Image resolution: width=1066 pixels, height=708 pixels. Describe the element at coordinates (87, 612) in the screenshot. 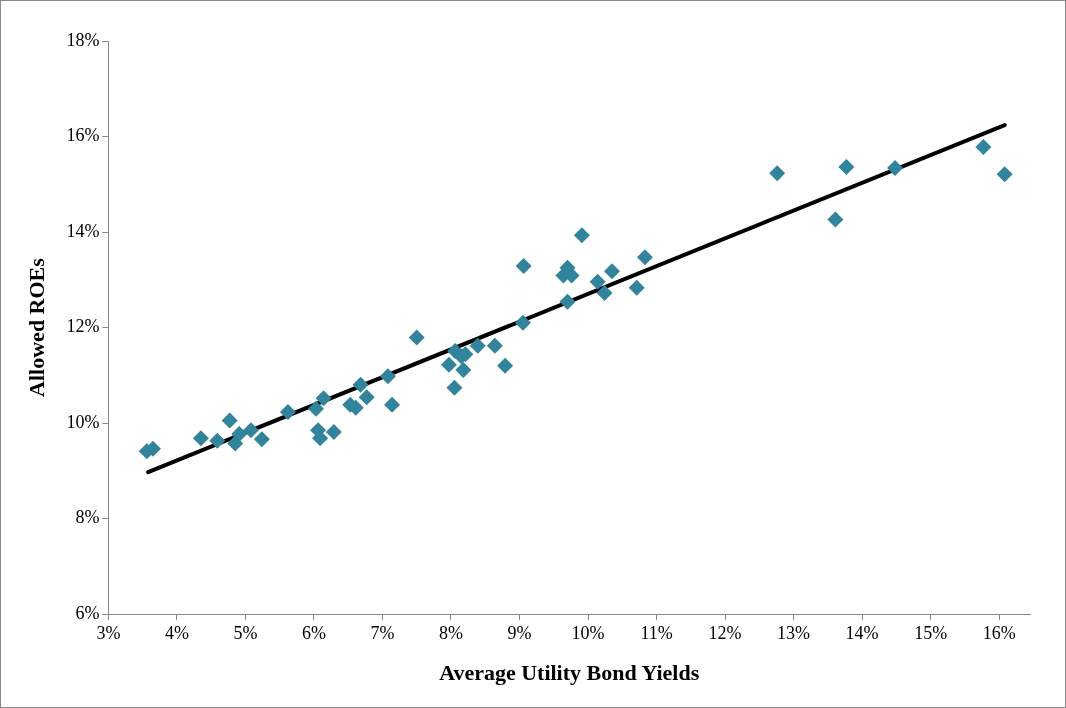

I see `y-tick-label: 6%` at that location.